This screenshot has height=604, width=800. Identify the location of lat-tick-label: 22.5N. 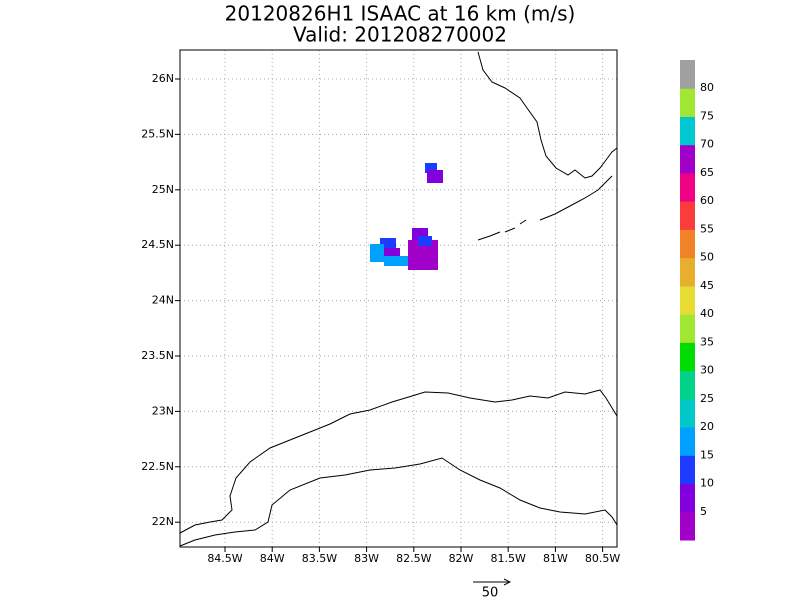
(157, 466).